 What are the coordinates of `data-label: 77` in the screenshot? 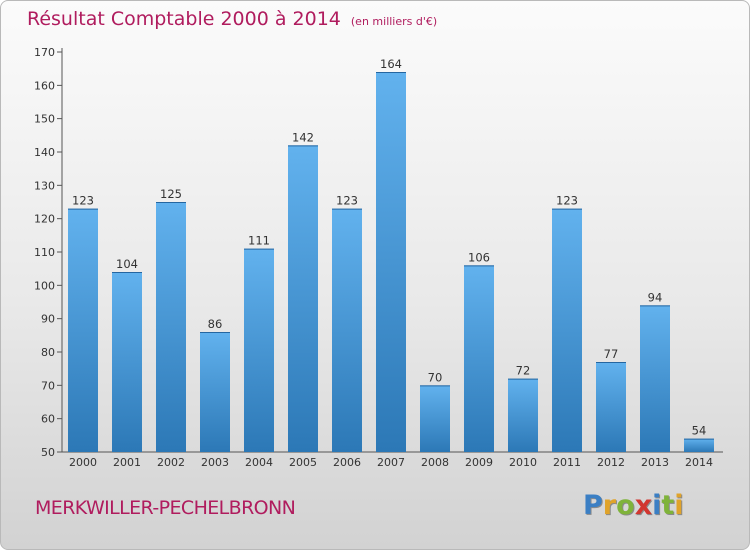 It's located at (611, 354).